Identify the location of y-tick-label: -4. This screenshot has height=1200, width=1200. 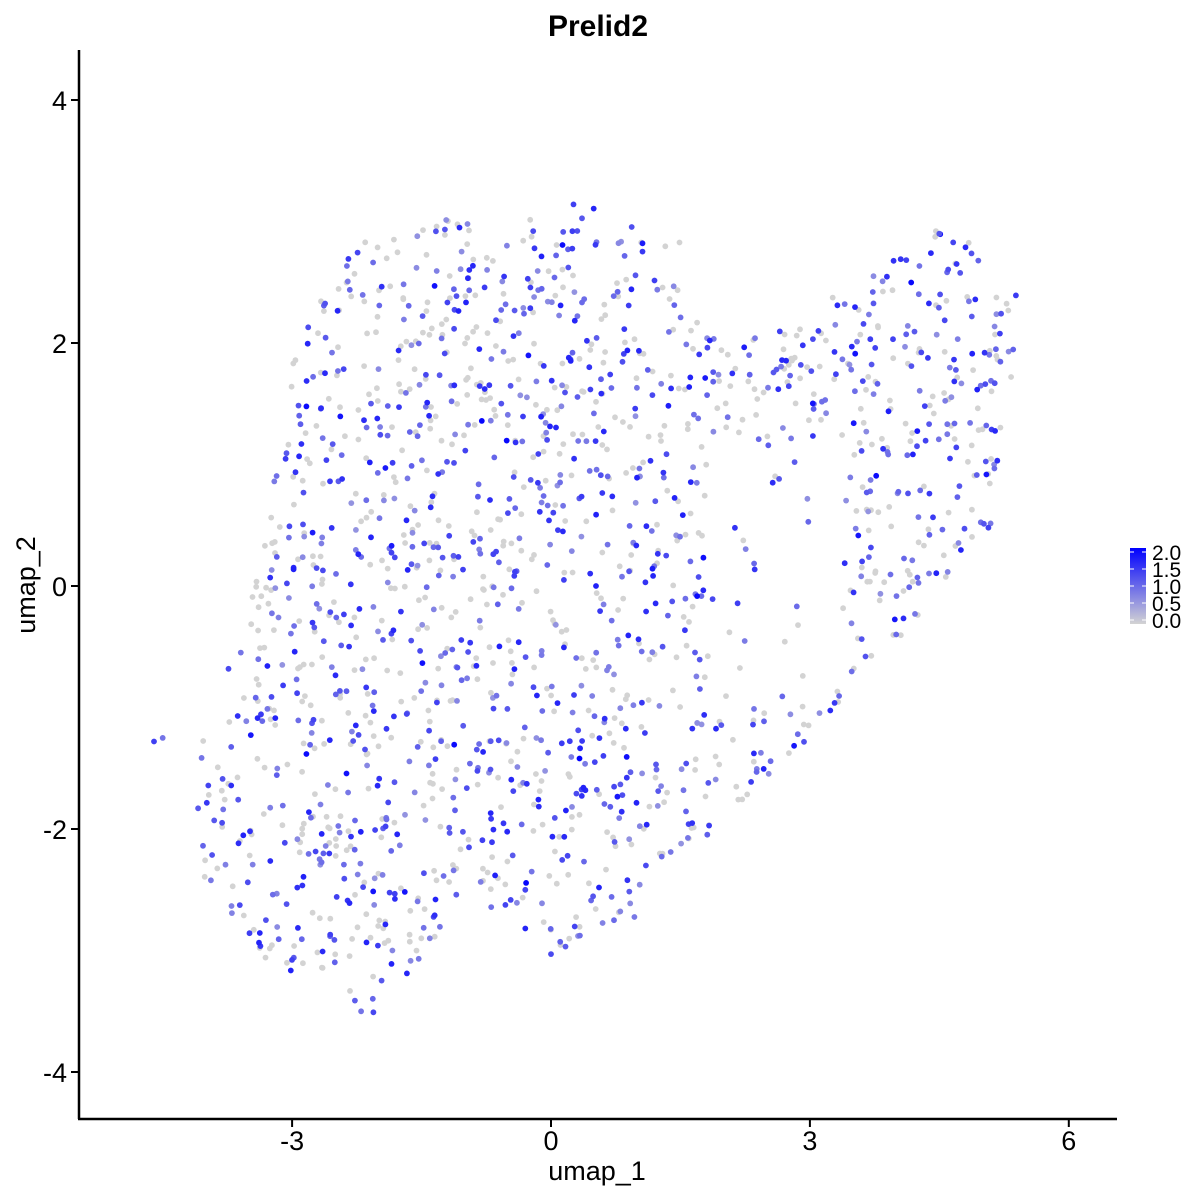
(55, 1073).